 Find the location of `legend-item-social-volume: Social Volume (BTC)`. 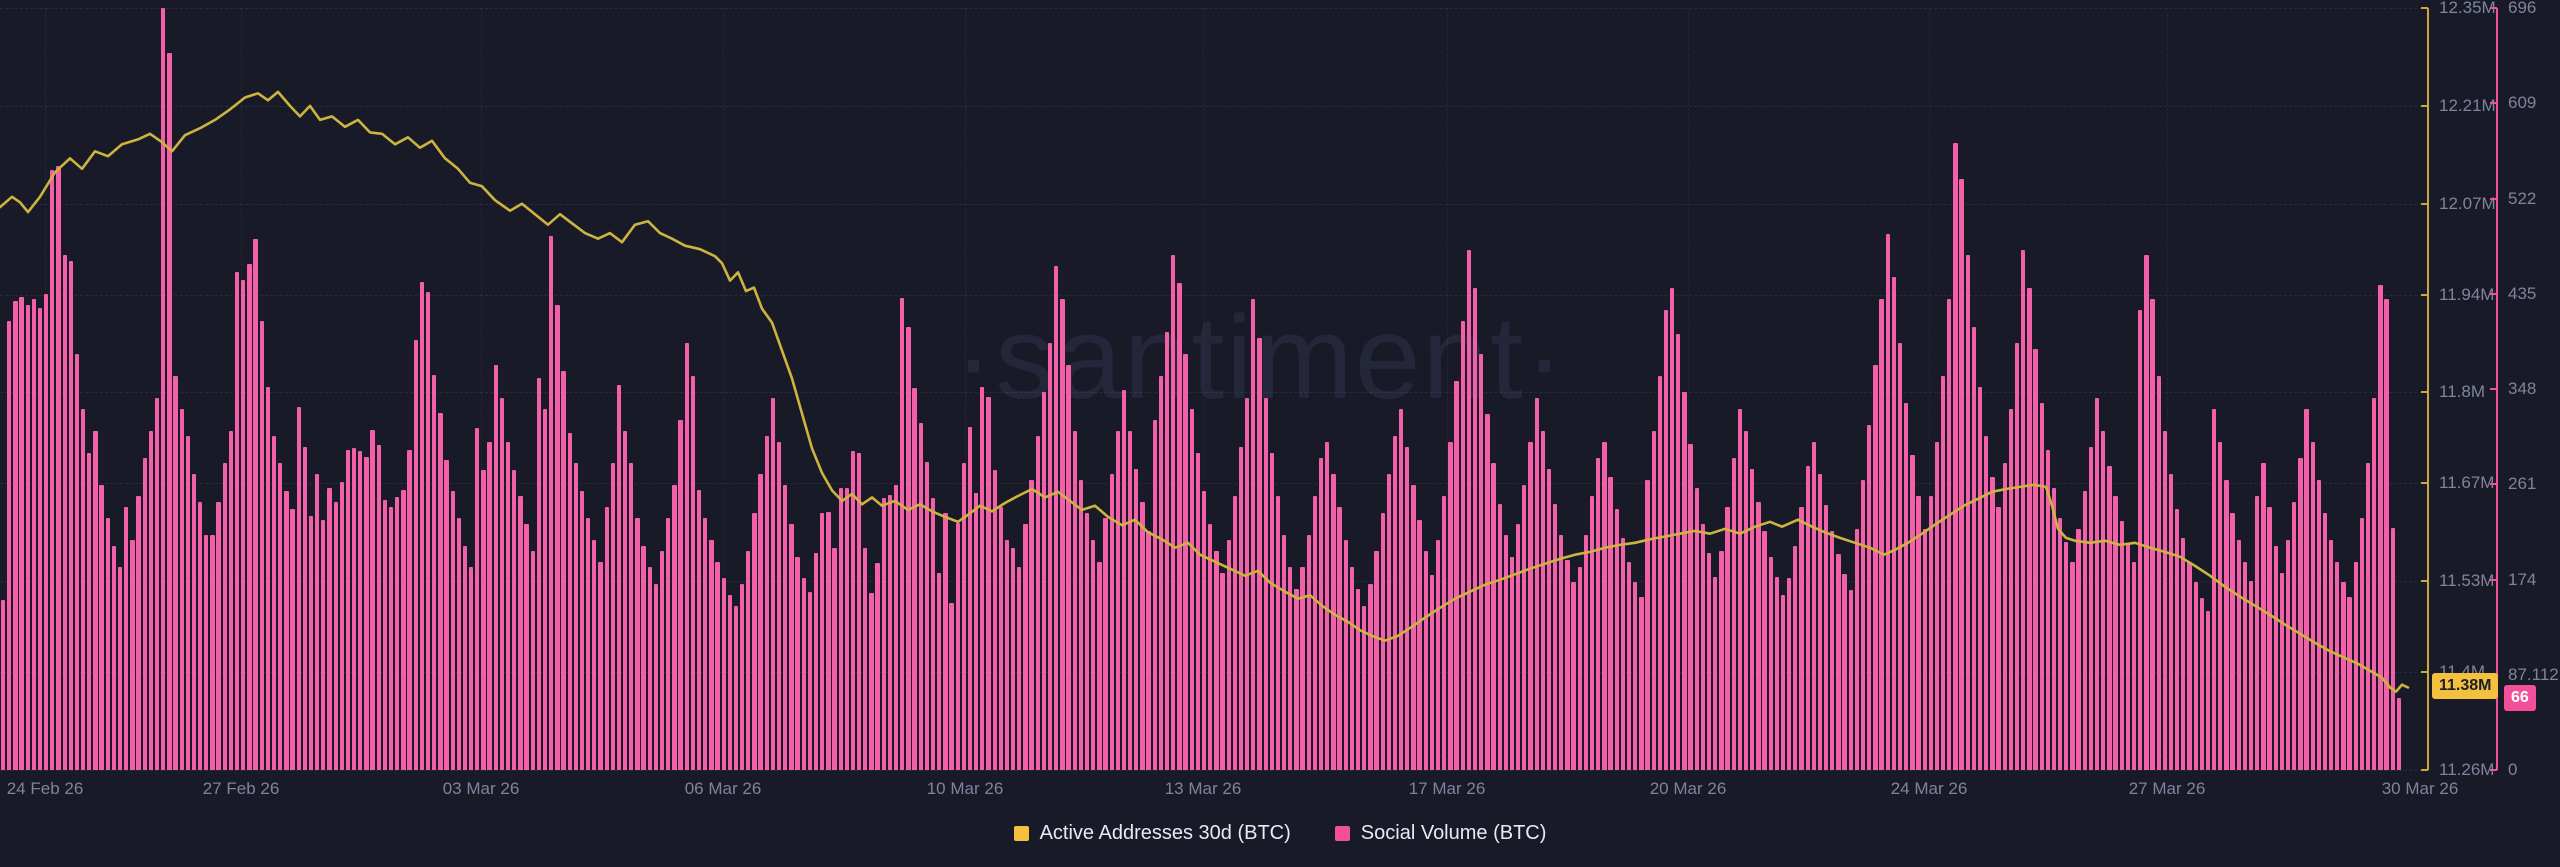

legend-item-social-volume: Social Volume (BTC) is located at coordinates (1440, 833).